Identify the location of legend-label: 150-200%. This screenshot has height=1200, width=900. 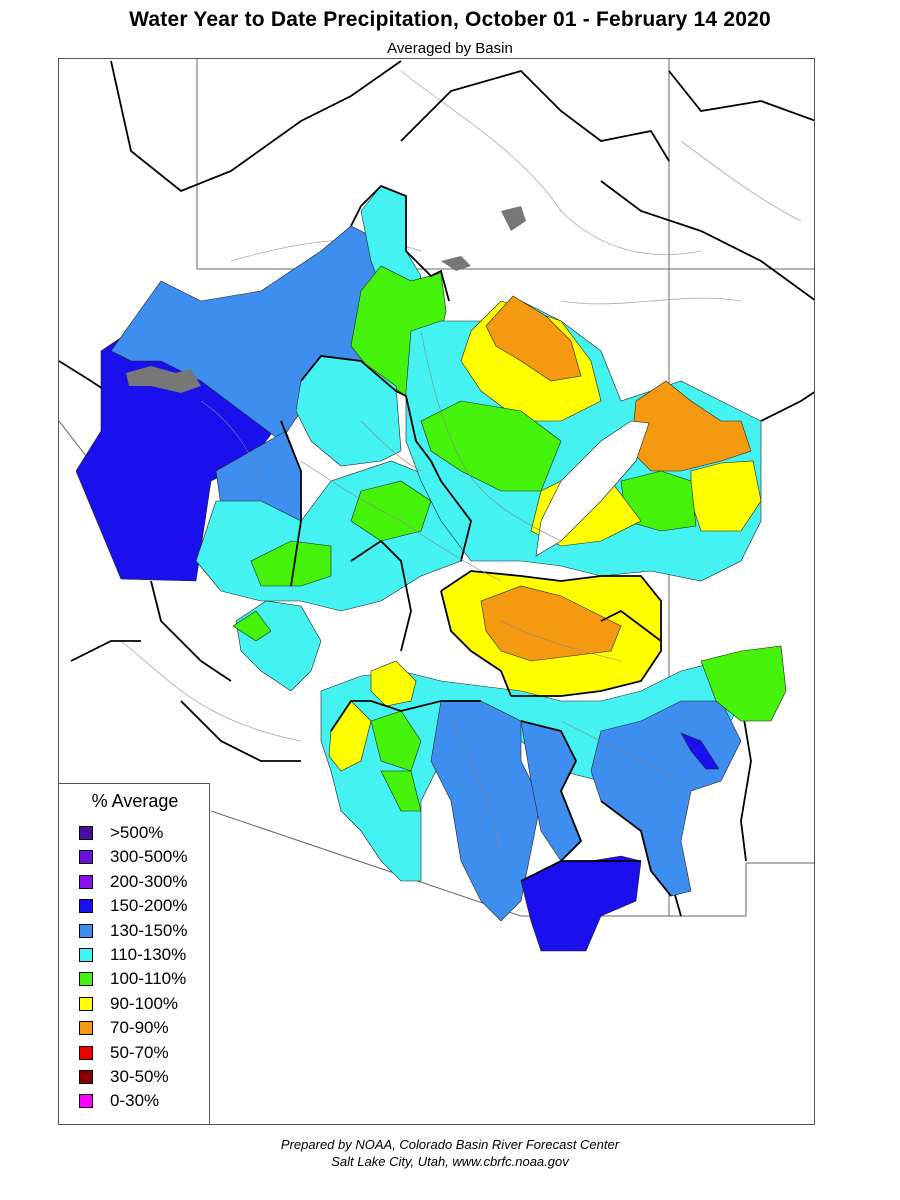
(149, 906).